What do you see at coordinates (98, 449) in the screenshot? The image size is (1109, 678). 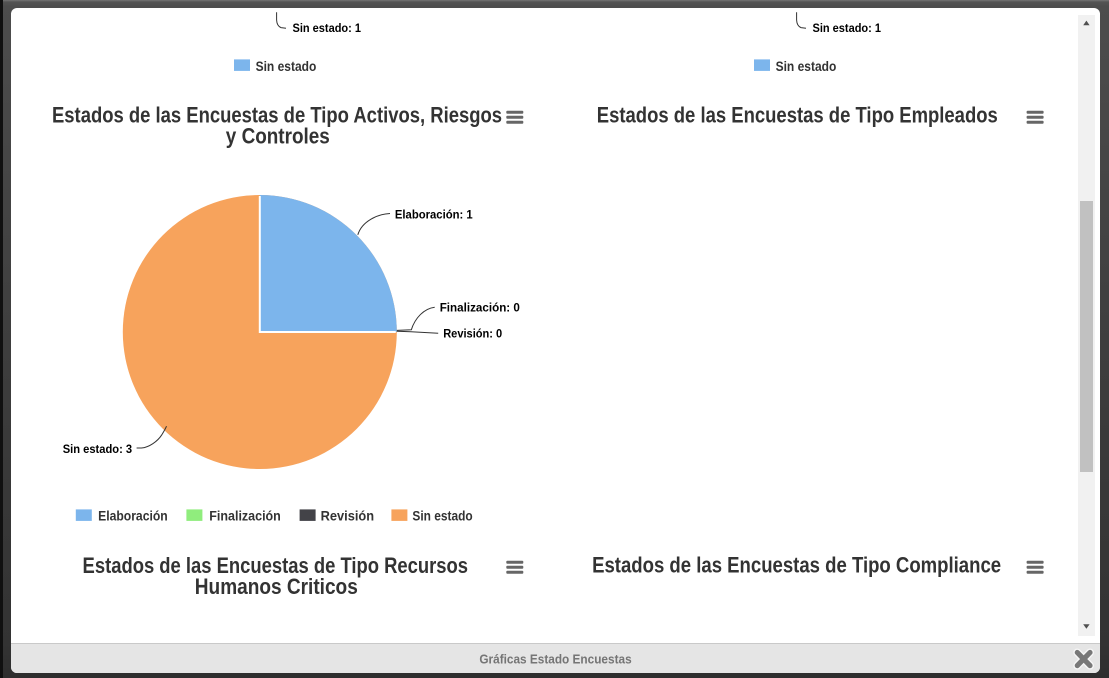 I see `svg-text: Sin estado: 3` at bounding box center [98, 449].